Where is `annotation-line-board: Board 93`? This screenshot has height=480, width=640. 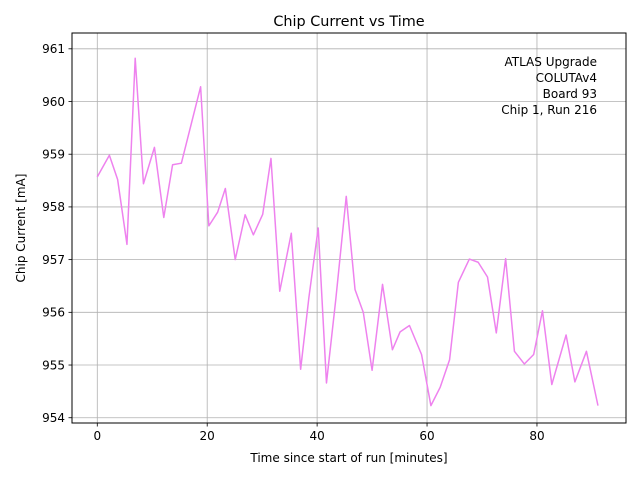
annotation-line-board: Board 93 is located at coordinates (570, 94).